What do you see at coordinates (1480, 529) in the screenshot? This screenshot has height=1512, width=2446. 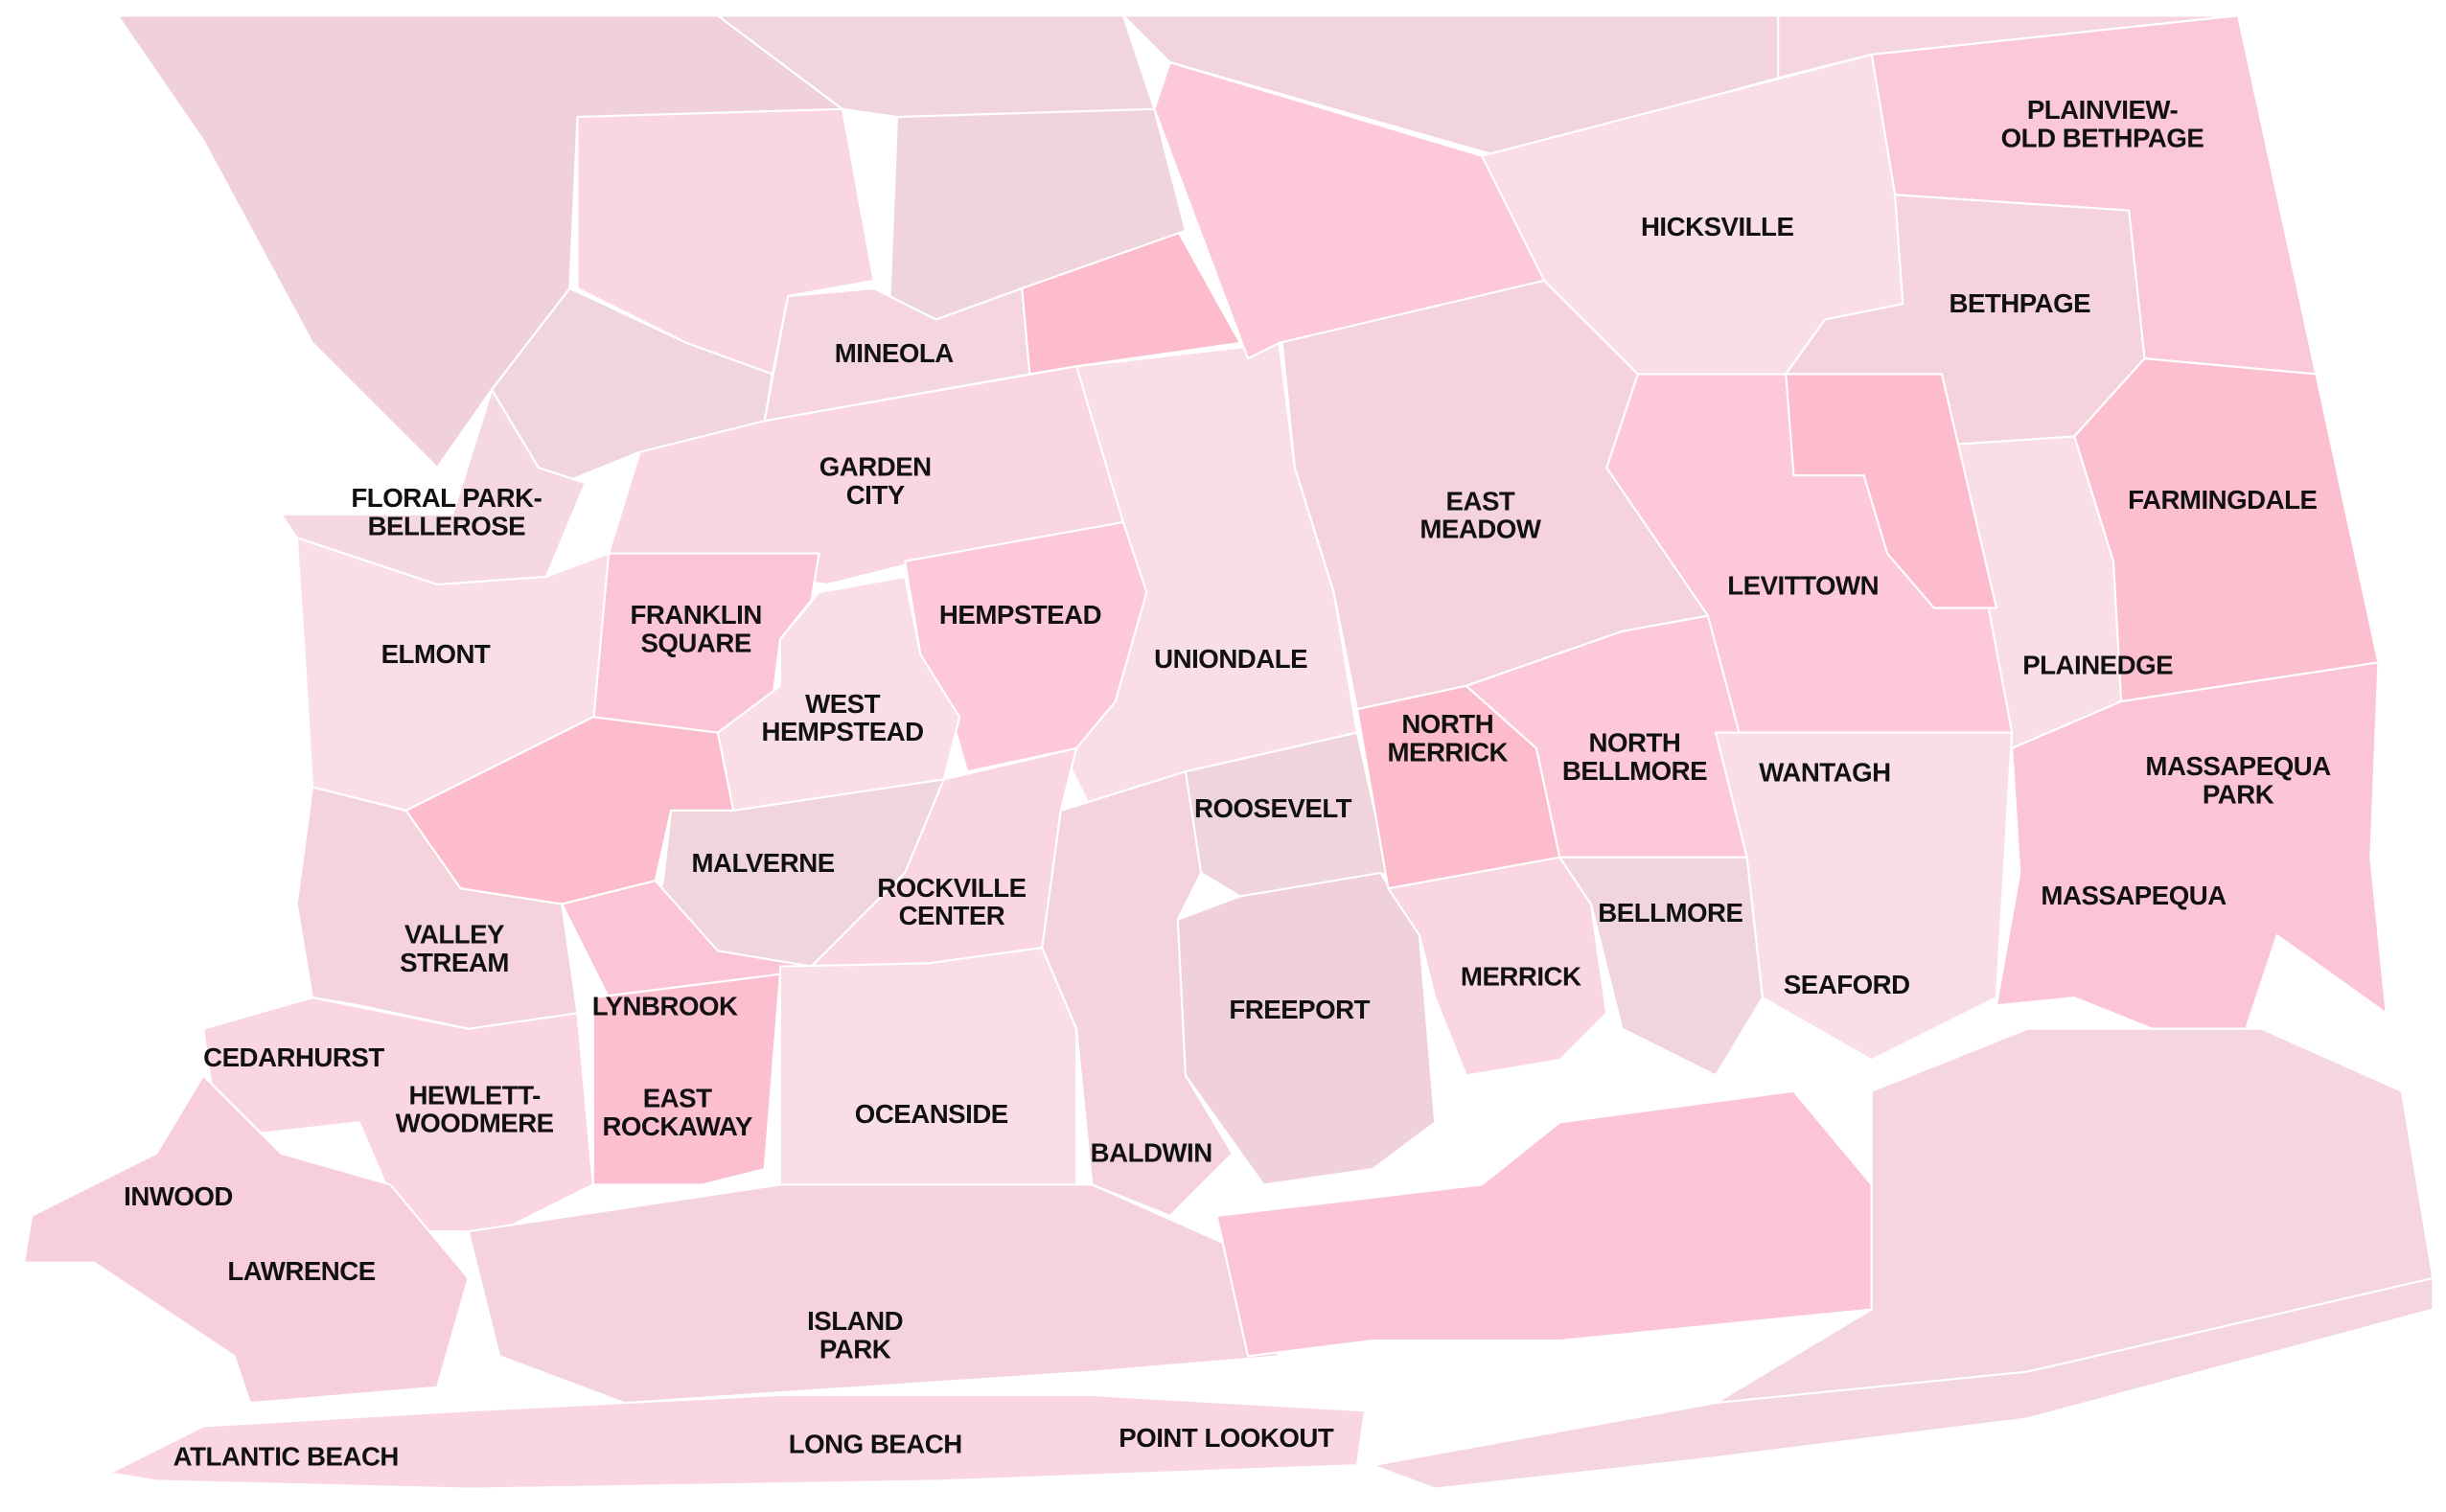 I see `place-label-line: MEADOW` at bounding box center [1480, 529].